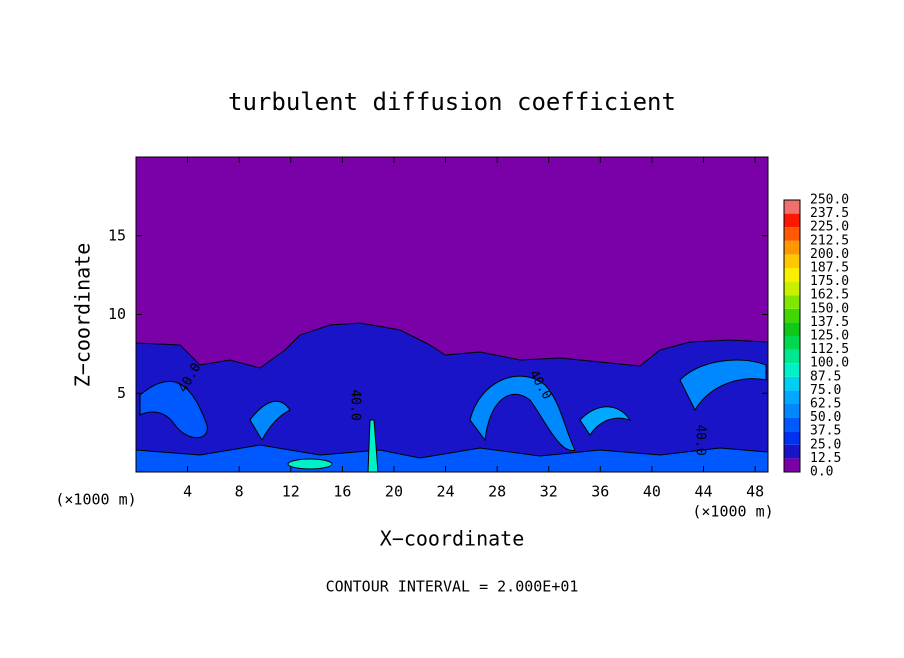  Describe the element at coordinates (187, 492) in the screenshot. I see `x-tick-label: 4` at that location.